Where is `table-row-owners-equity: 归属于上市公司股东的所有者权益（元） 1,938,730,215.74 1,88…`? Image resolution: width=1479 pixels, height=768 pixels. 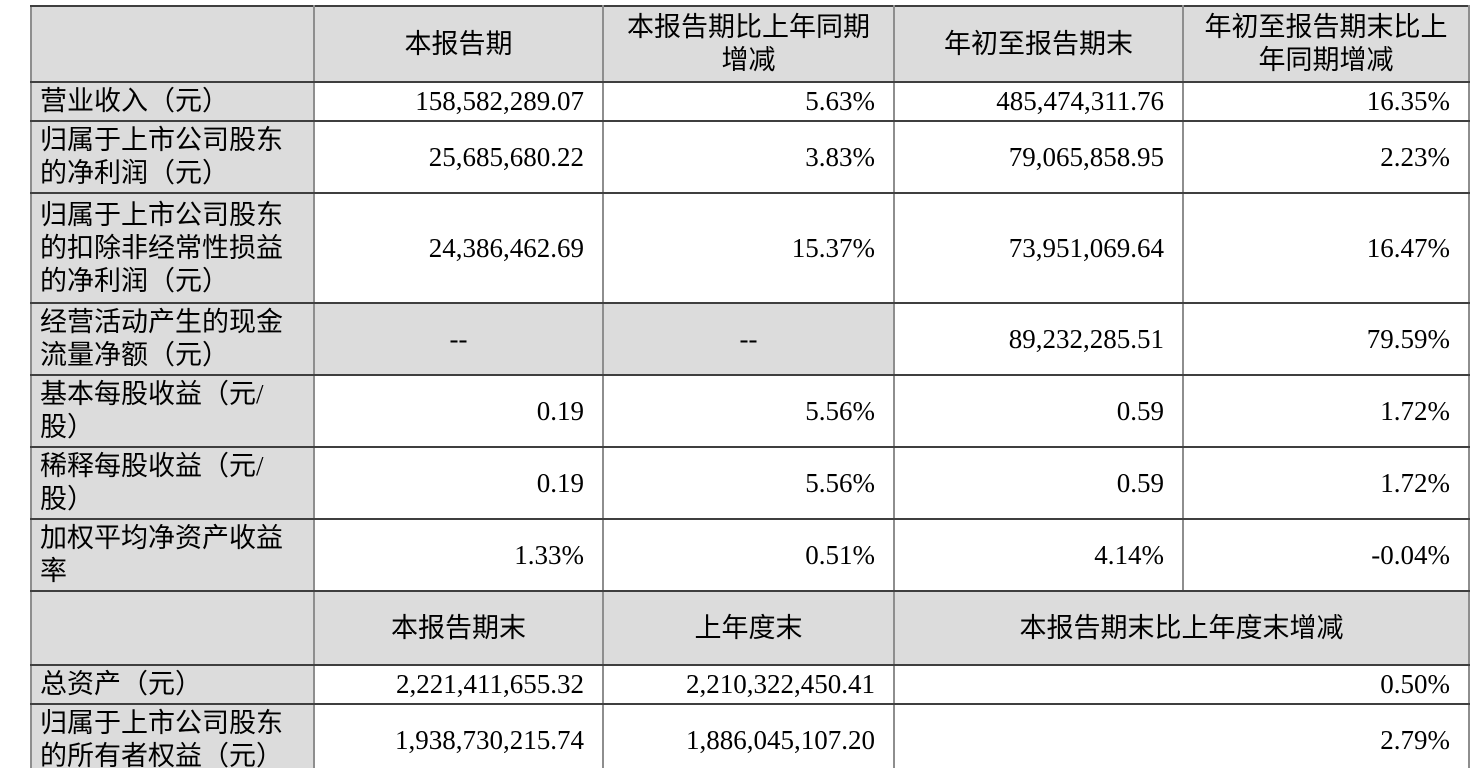
table-row-owners-equity: 归属于上市公司股东的所有者权益（元） 1,938,730,215.74 1,88… is located at coordinates (750, 735).